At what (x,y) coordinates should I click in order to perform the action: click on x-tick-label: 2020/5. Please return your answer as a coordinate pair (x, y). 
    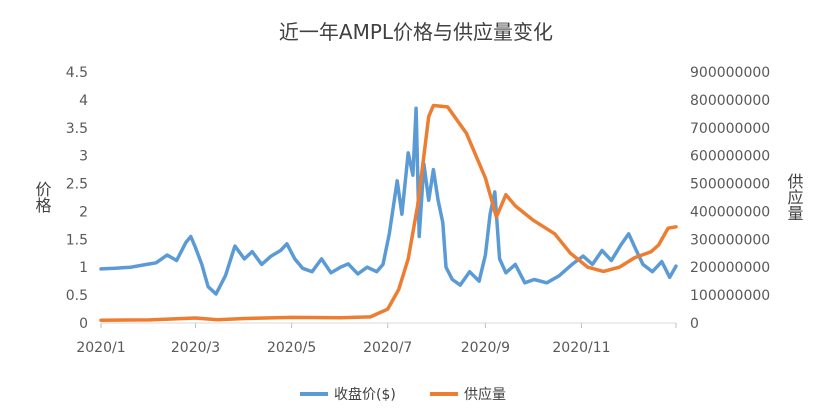
    Looking at the image, I should click on (291, 348).